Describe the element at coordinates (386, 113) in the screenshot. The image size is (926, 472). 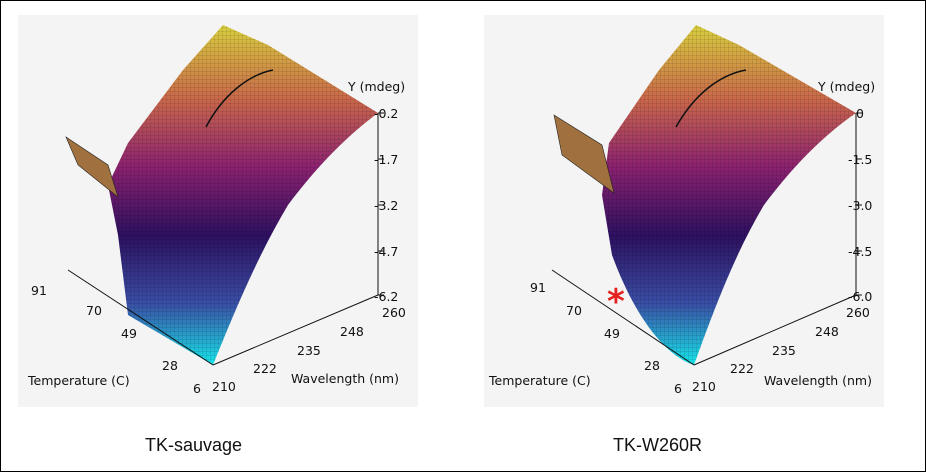
I see `z-tick-label: -0.2` at that location.